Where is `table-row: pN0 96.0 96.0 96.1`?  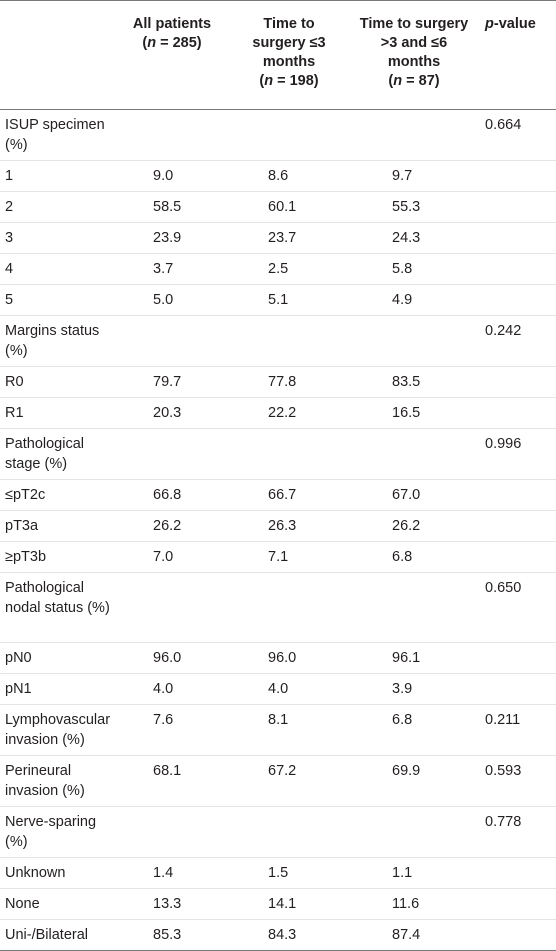 table-row: pN0 96.0 96.0 96.1 is located at coordinates (278, 658).